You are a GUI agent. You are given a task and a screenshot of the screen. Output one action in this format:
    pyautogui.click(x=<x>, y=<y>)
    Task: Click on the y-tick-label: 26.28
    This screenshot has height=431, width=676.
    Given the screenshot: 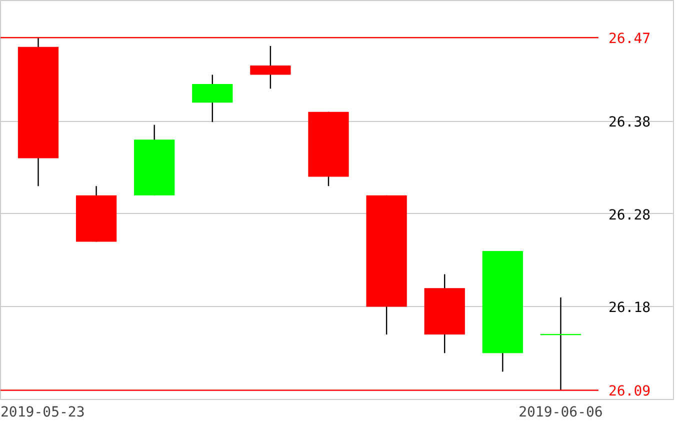 What is the action you would take?
    pyautogui.click(x=629, y=215)
    